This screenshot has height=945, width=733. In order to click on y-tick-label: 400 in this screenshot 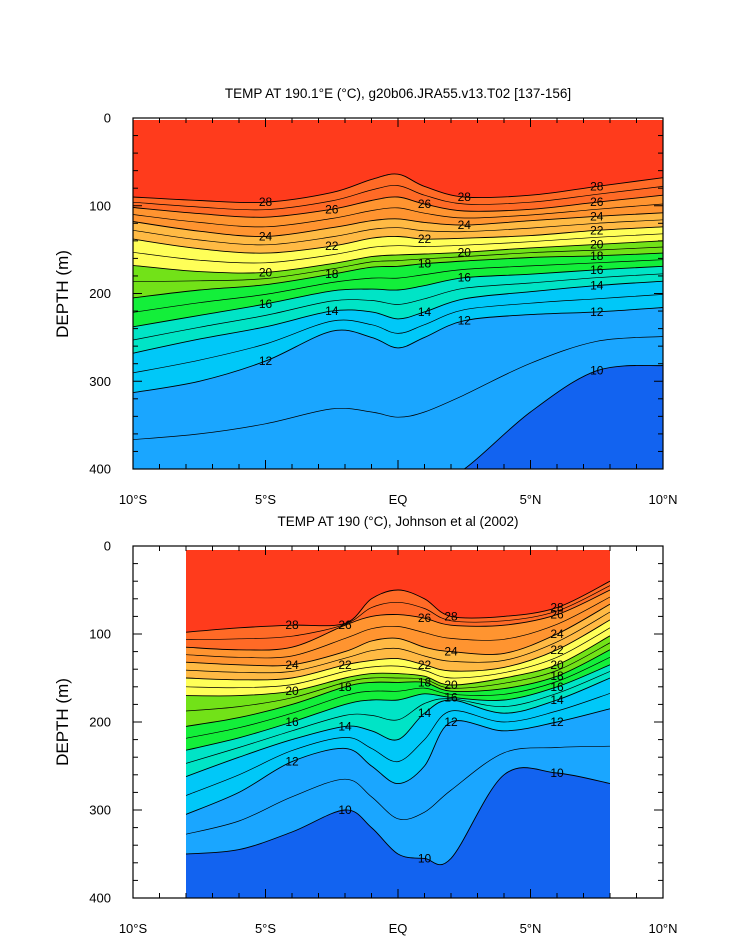, I will do `click(100, 898)`.